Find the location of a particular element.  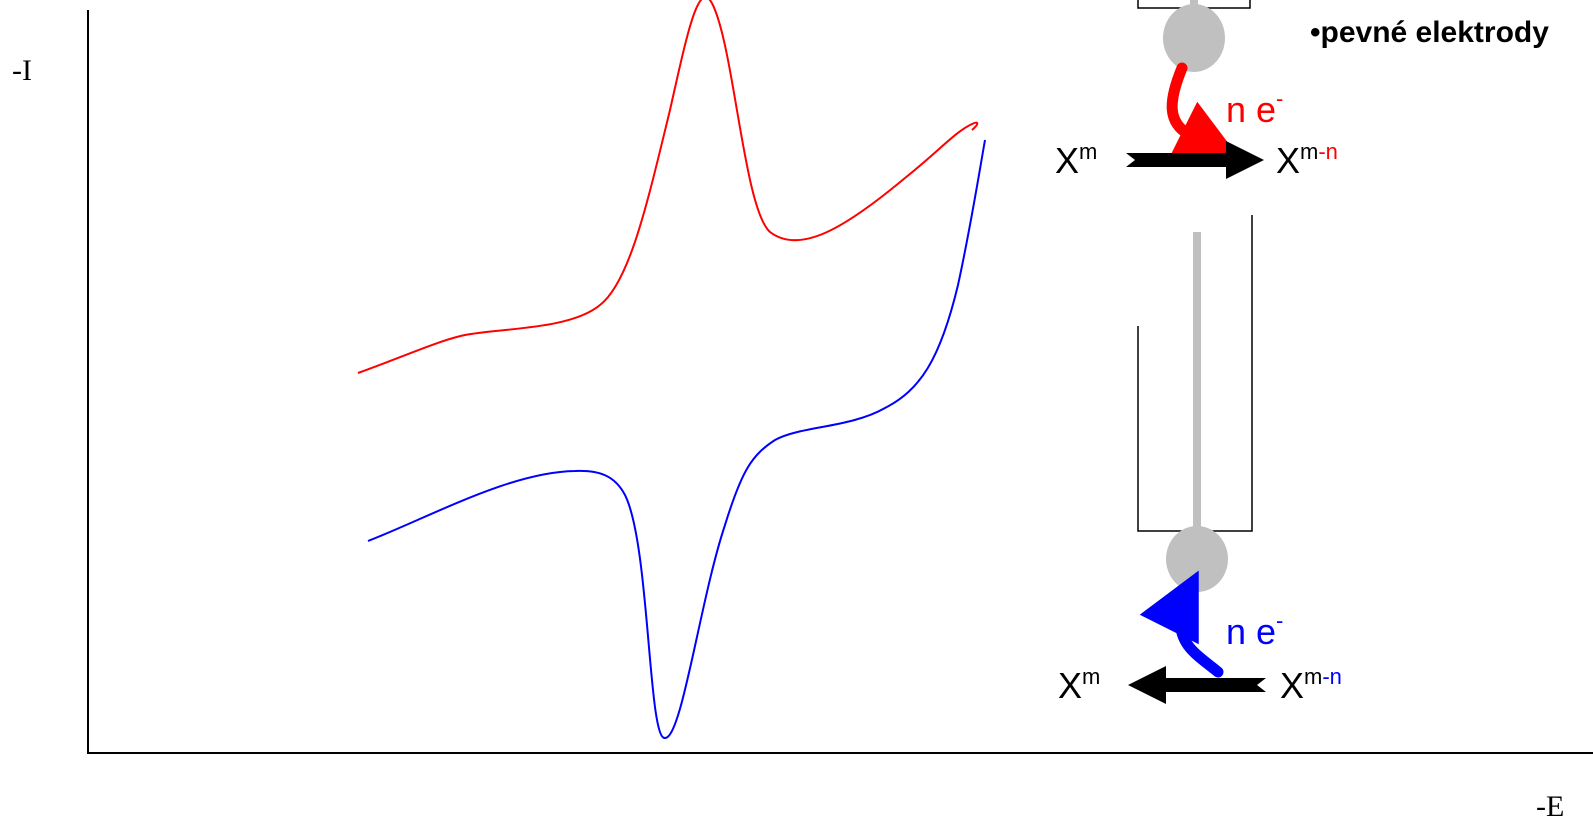

reduction-product: Xm-n is located at coordinates (1307, 160).